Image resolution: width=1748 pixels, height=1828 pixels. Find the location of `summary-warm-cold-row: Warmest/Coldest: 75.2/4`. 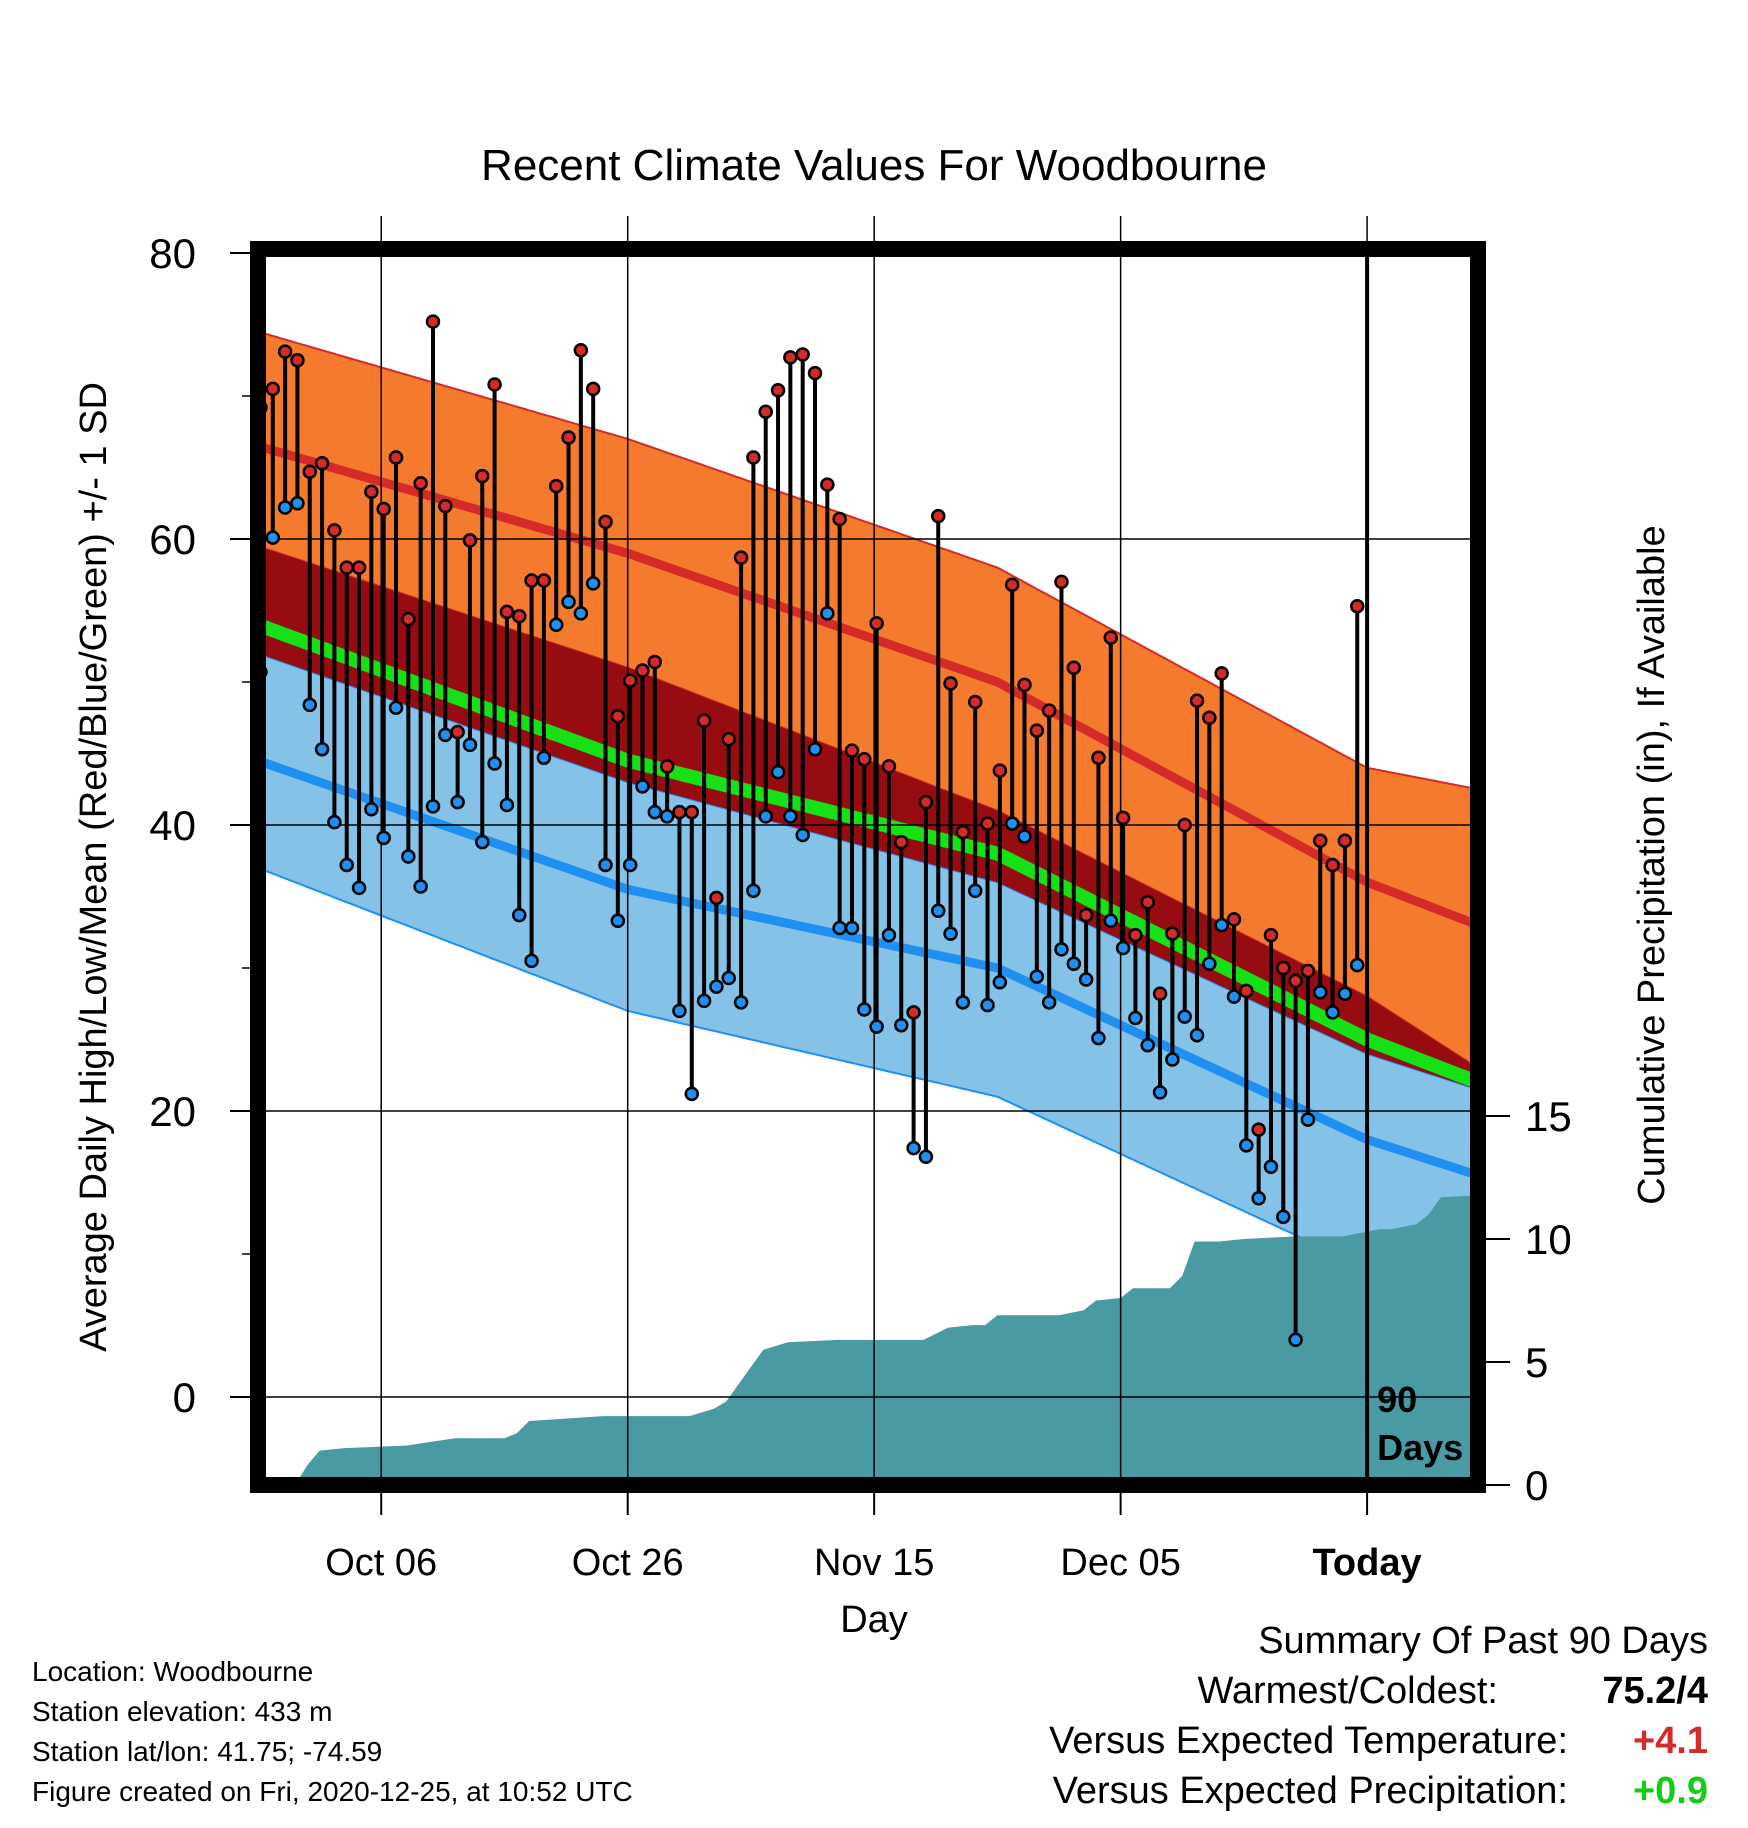

summary-warm-cold-row: Warmest/Coldest: 75.2/4 is located at coordinates (1258, 1691).